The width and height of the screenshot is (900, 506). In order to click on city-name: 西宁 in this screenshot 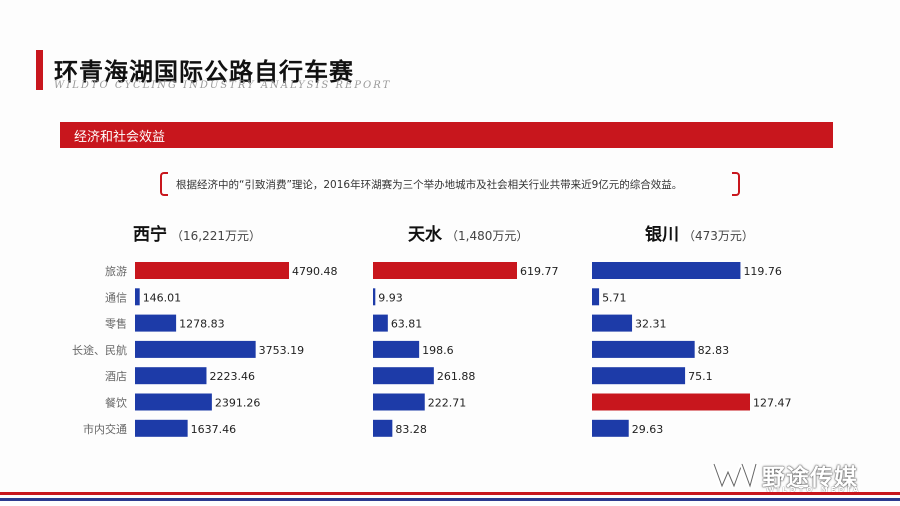, I will do `click(150, 235)`.